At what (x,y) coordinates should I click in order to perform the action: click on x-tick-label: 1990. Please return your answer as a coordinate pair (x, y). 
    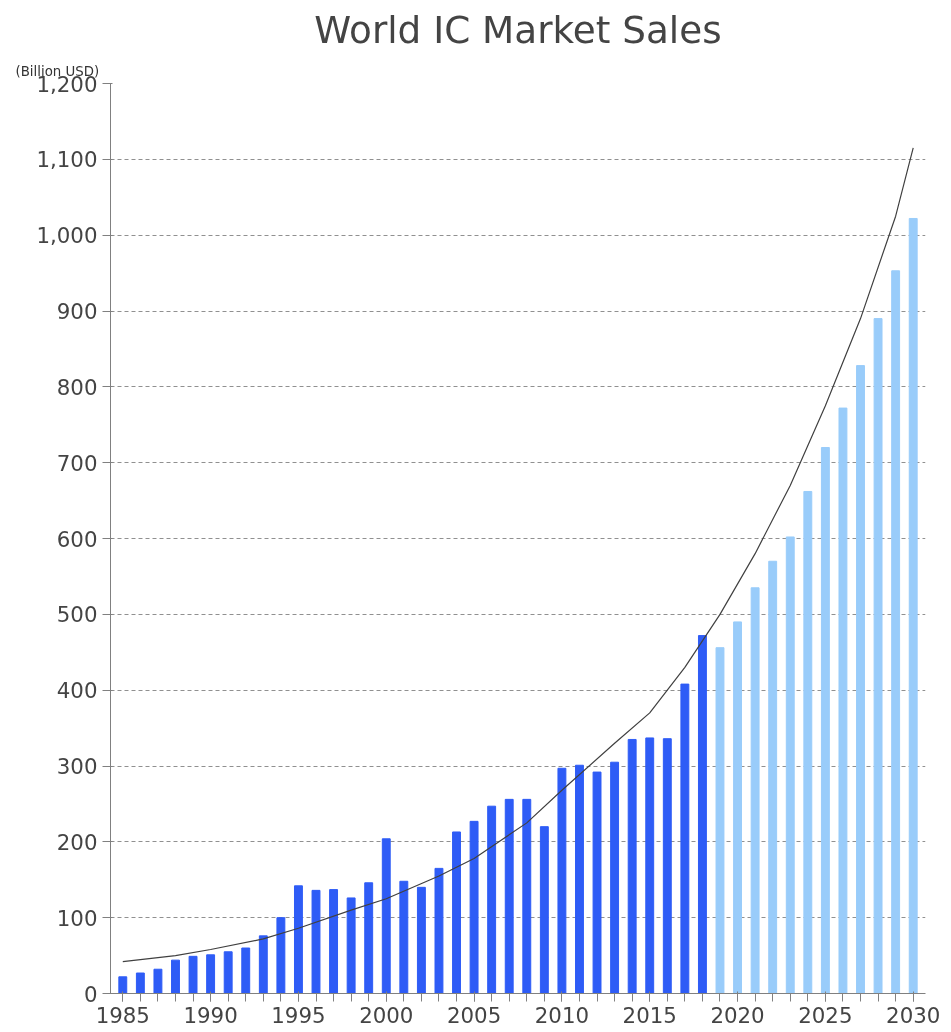
    Looking at the image, I should click on (210, 1015).